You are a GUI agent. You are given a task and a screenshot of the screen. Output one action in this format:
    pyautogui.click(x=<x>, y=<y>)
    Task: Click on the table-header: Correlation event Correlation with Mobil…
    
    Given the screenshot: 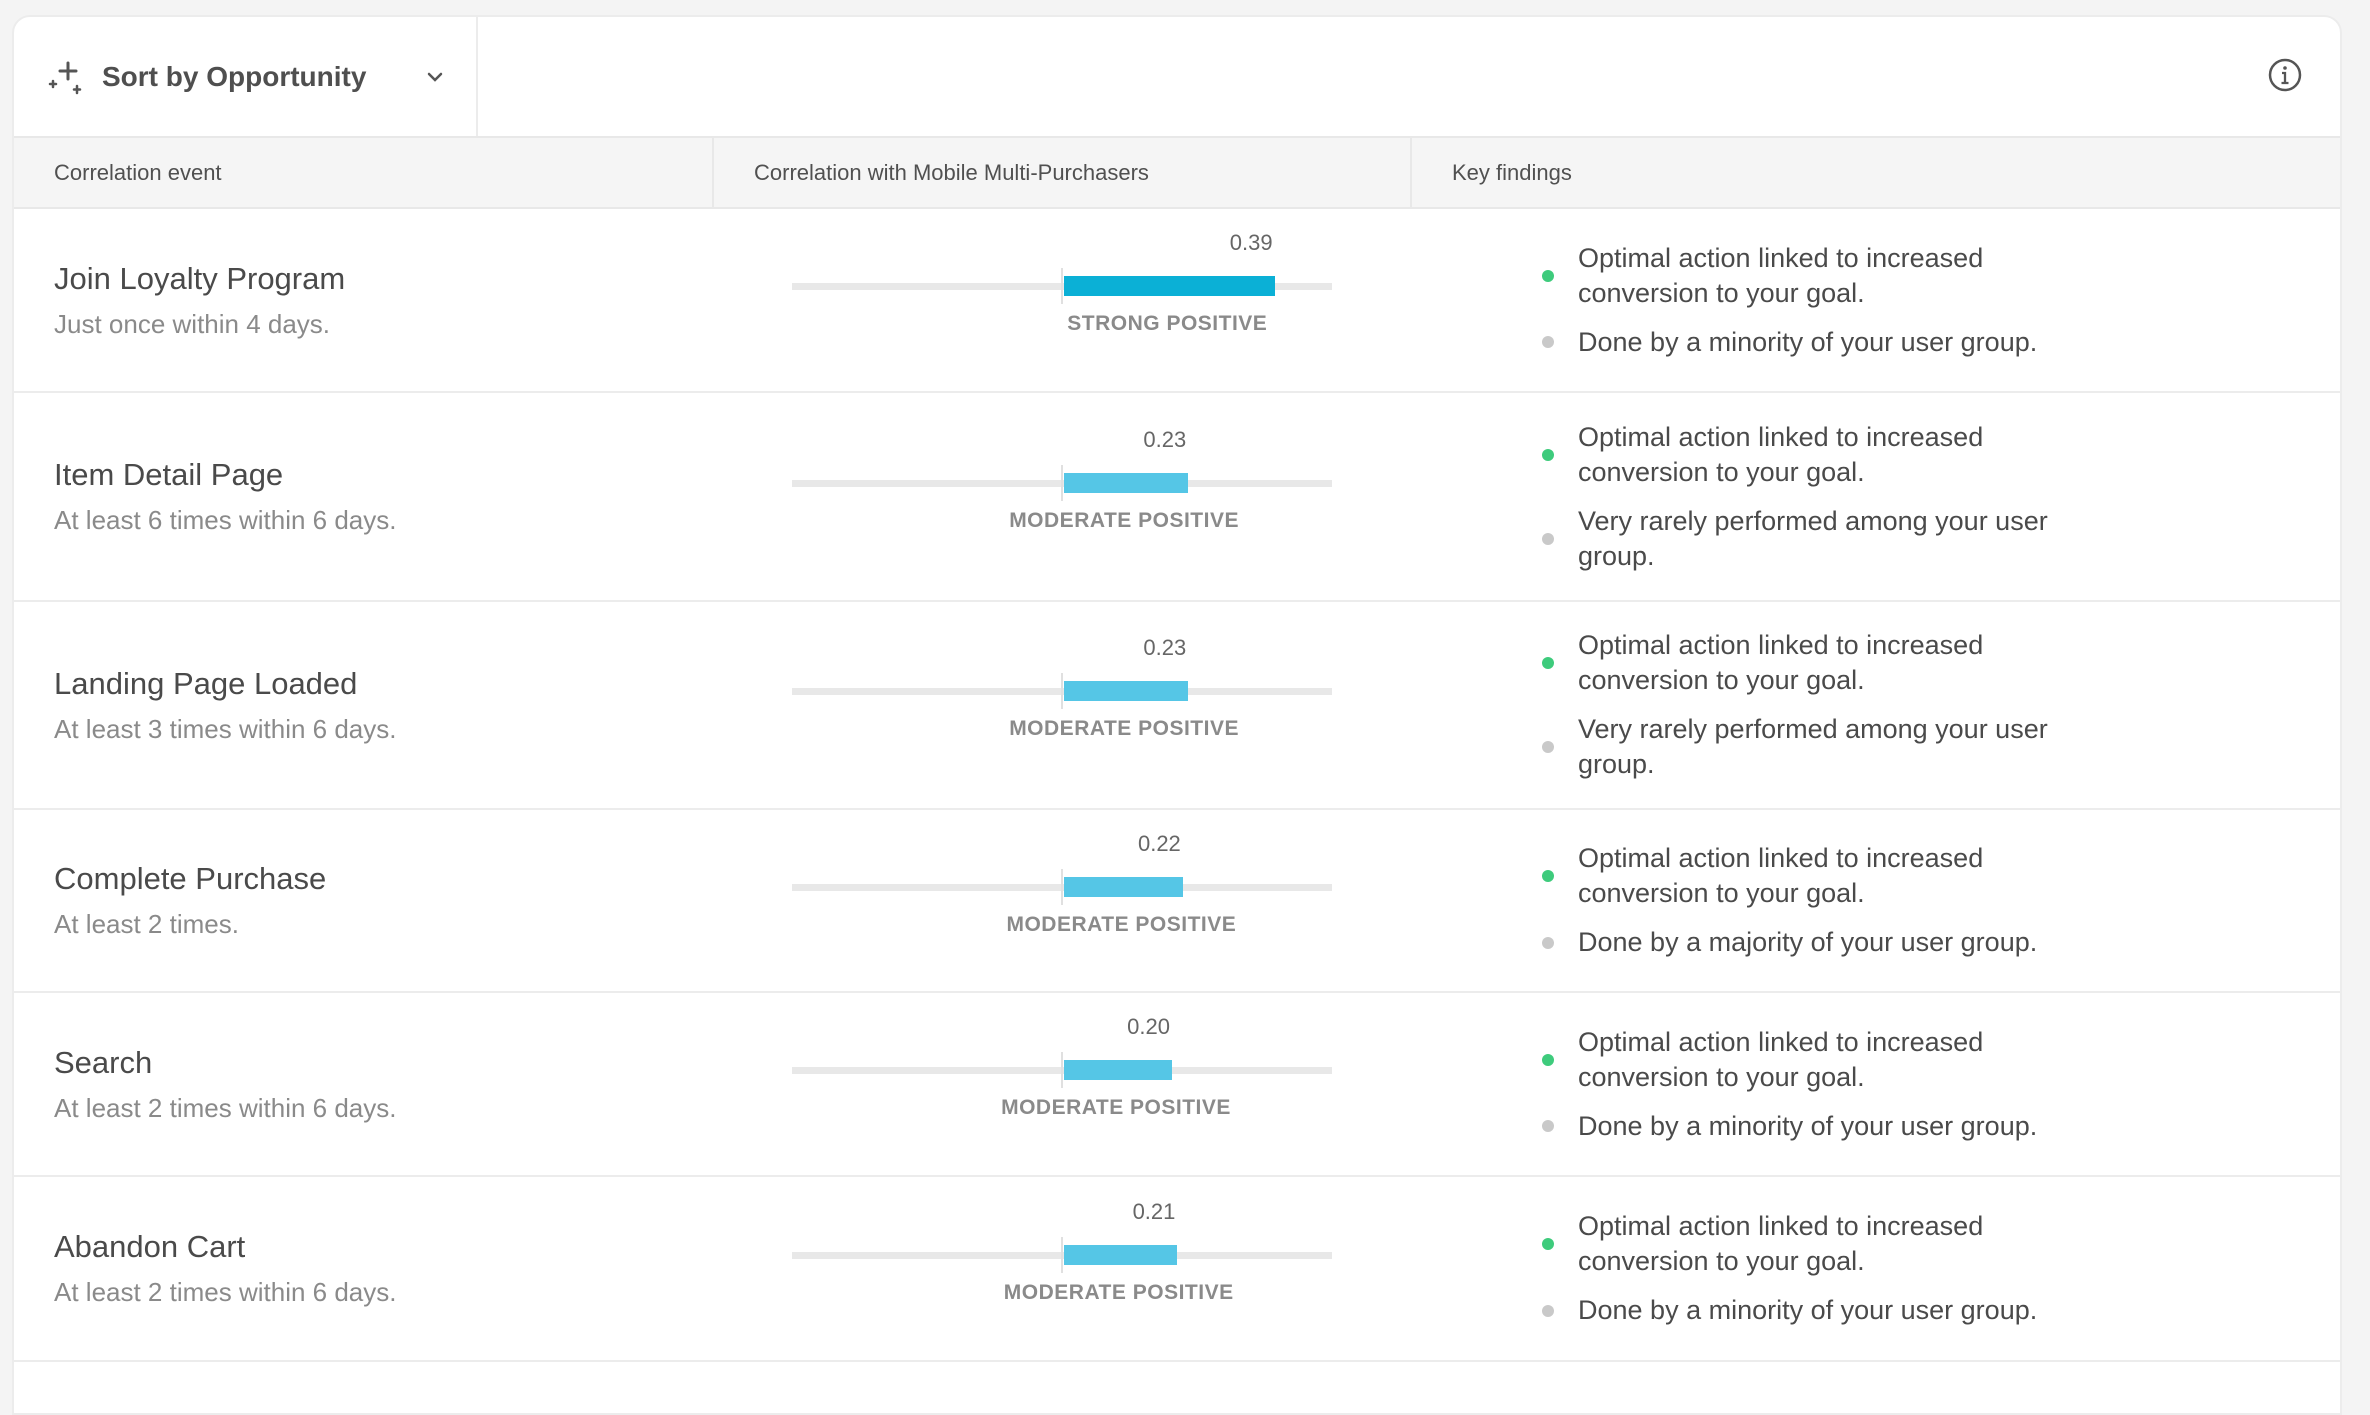 What is the action you would take?
    pyautogui.click(x=1177, y=173)
    